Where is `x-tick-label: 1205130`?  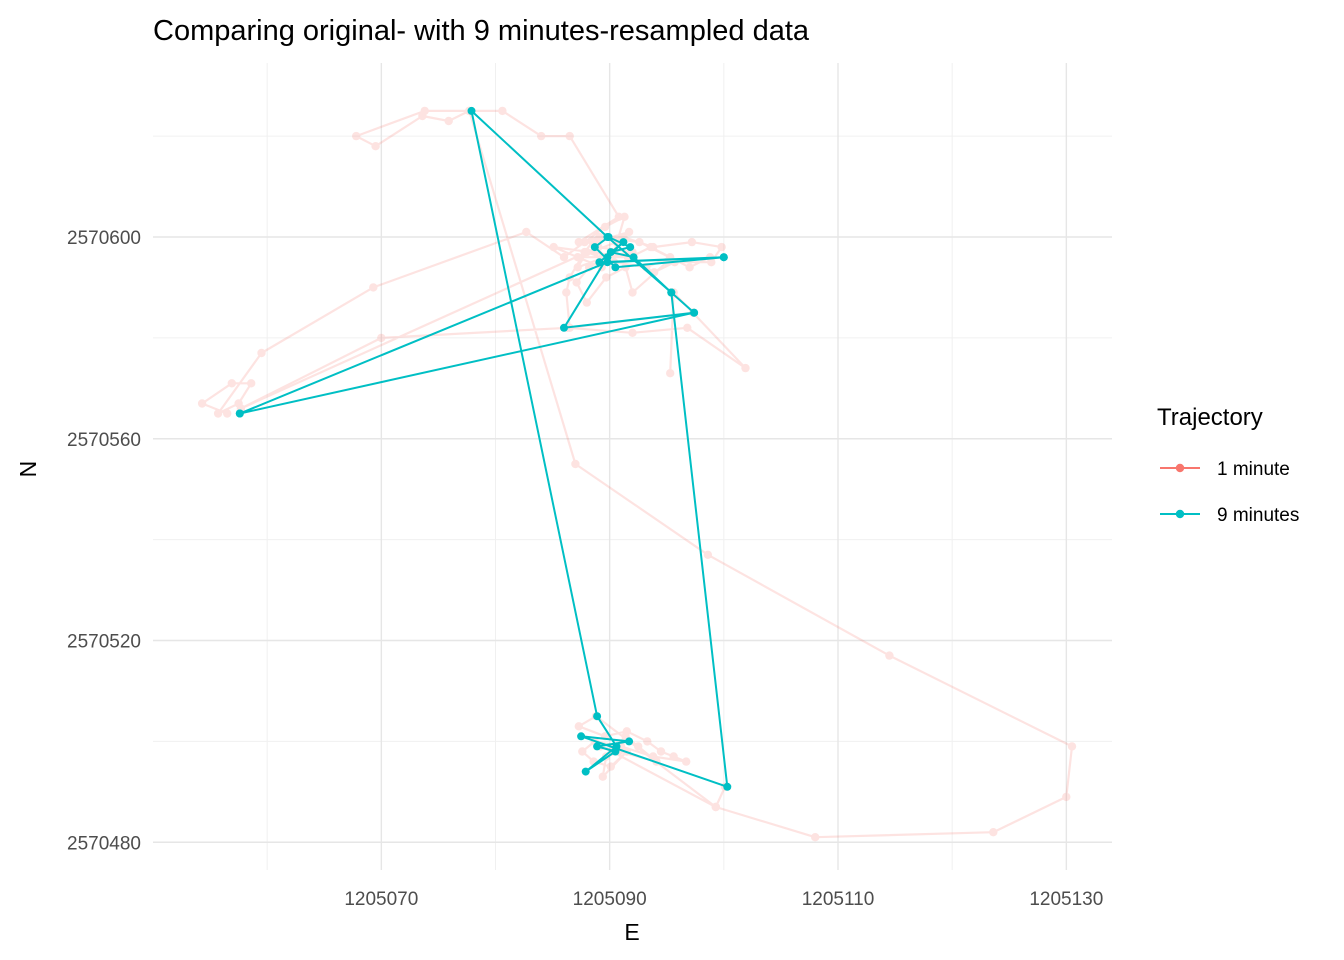 x-tick-label: 1205130 is located at coordinates (1066, 899).